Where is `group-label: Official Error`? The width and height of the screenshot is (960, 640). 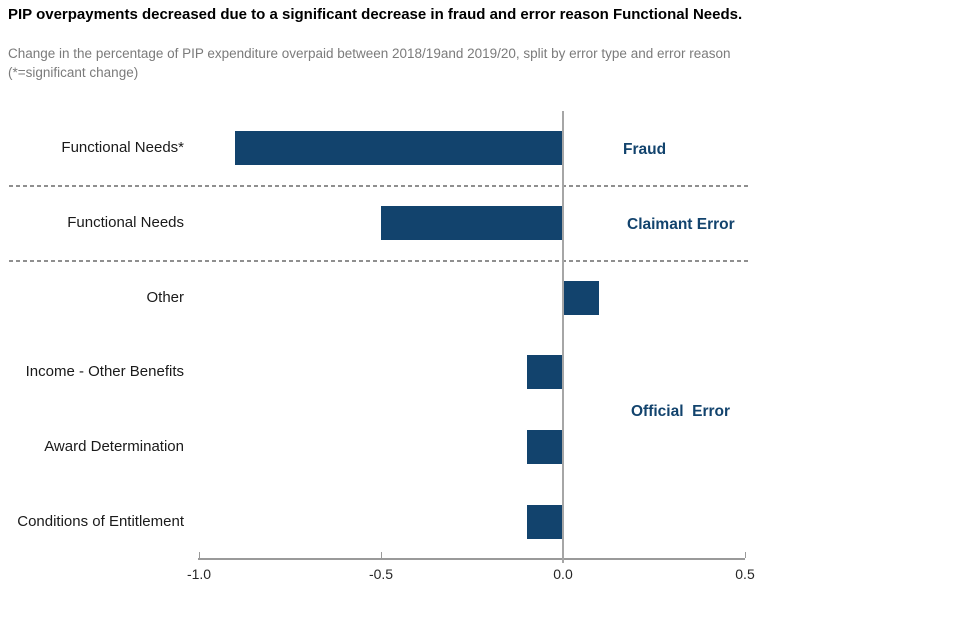 group-label: Official Error is located at coordinates (681, 411).